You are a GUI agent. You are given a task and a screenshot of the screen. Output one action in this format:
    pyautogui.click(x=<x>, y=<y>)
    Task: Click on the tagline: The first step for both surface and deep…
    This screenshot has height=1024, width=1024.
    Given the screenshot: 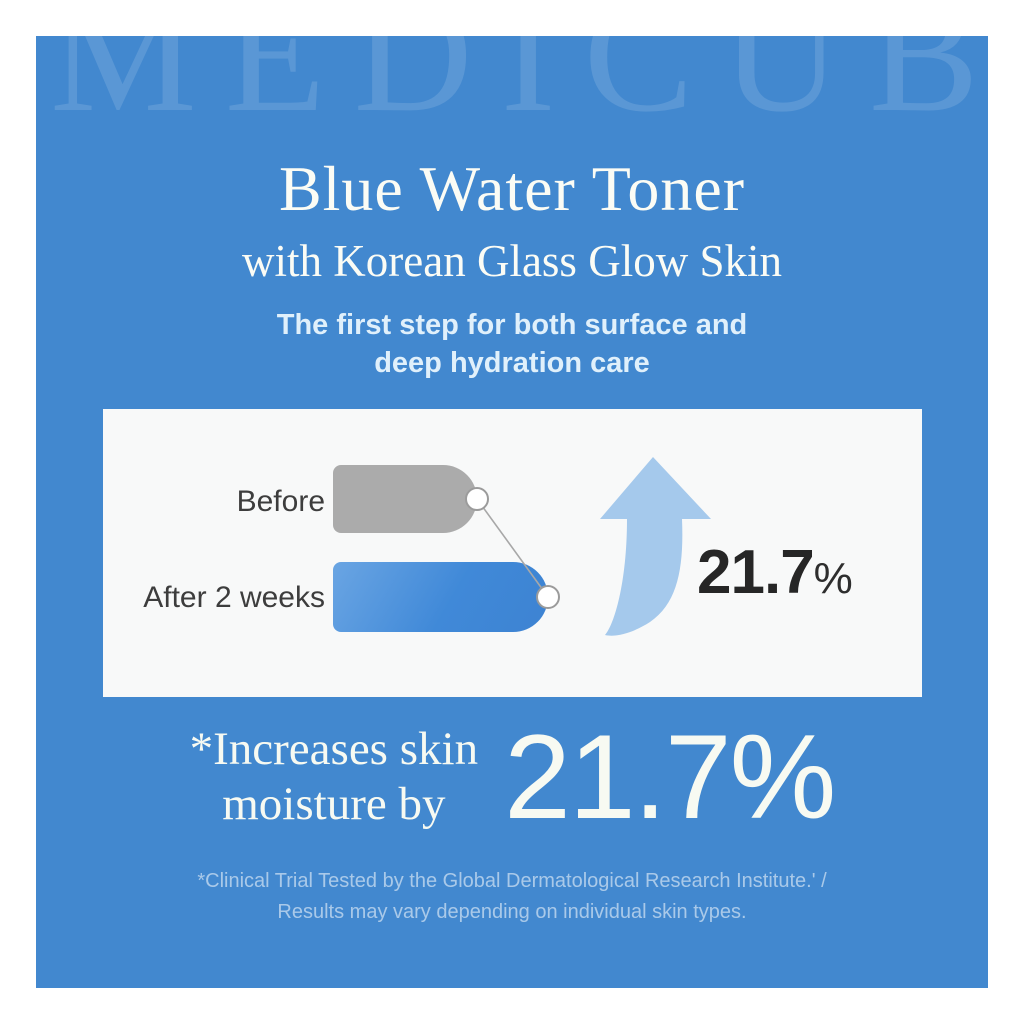 What is the action you would take?
    pyautogui.click(x=512, y=344)
    